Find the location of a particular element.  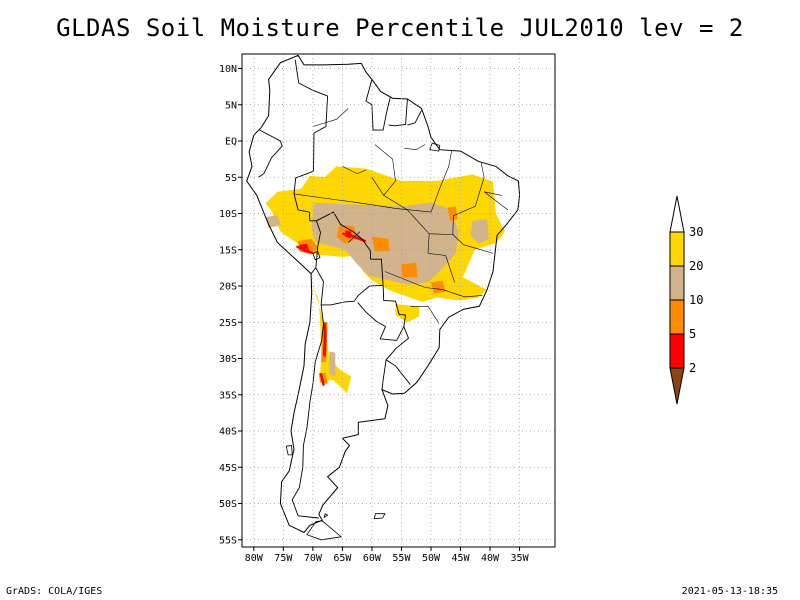

x-tick-label-5: 55W is located at coordinates (401, 558).